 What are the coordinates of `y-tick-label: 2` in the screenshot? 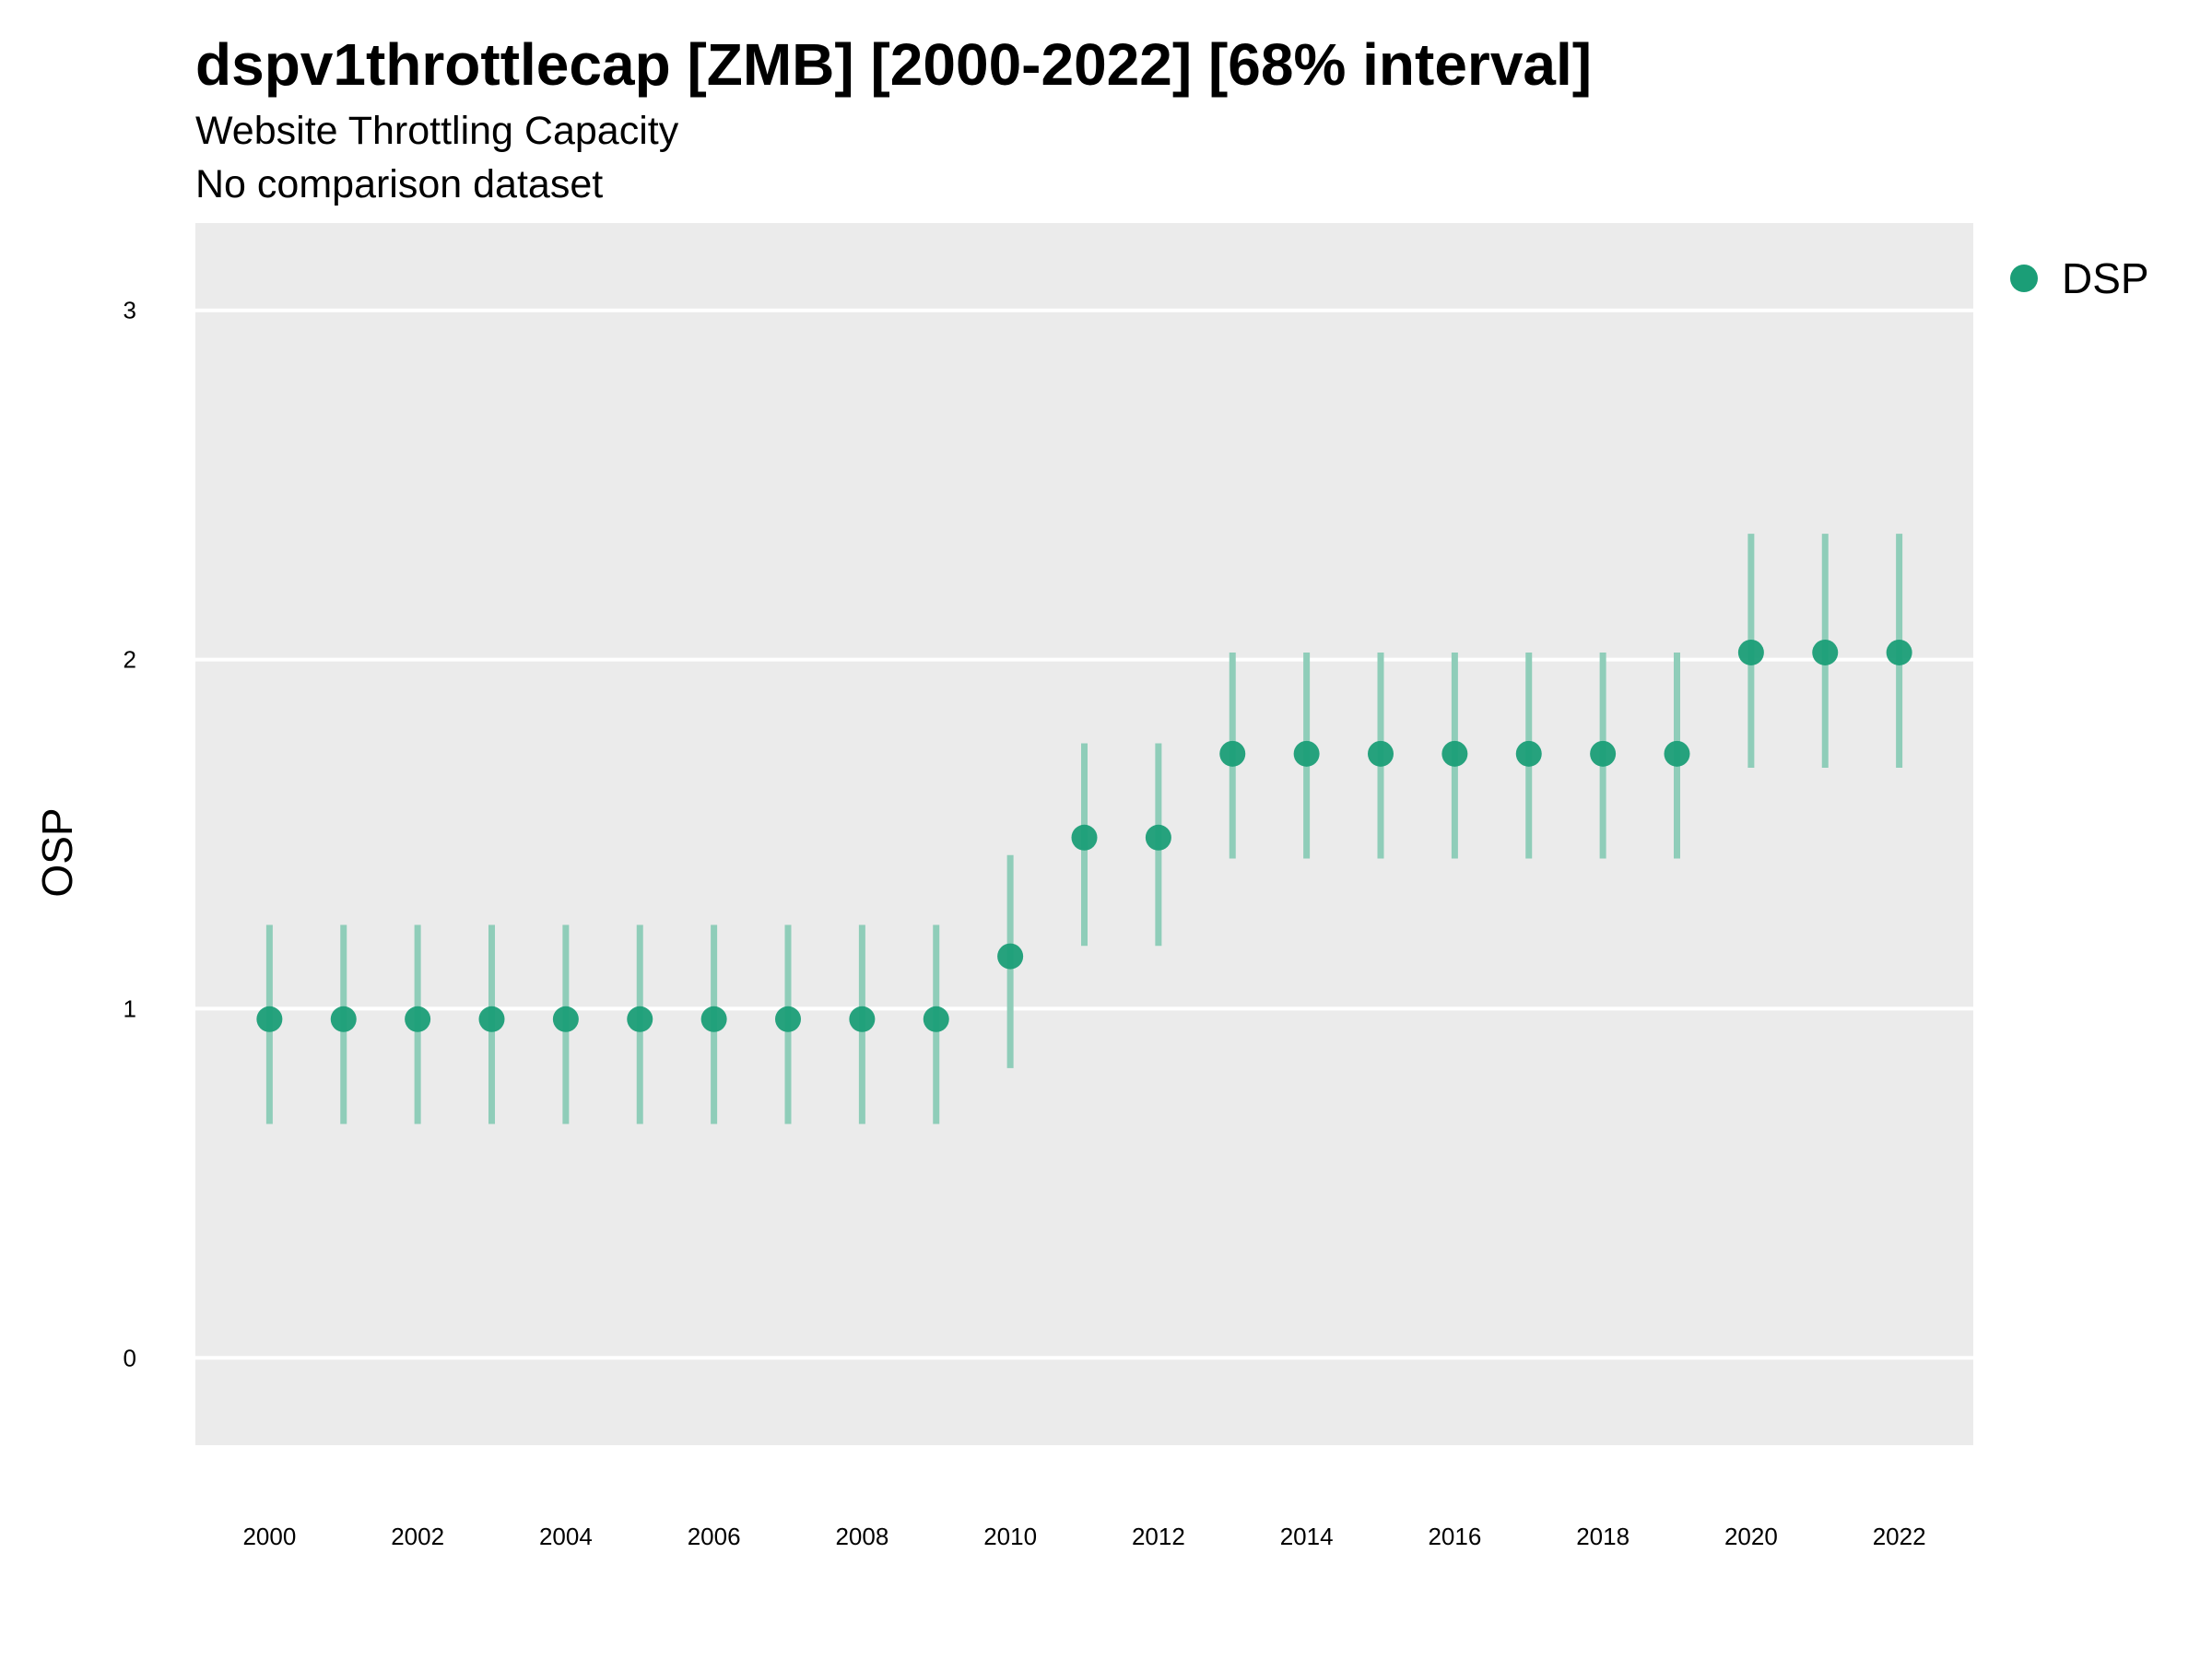 It's located at (130, 660).